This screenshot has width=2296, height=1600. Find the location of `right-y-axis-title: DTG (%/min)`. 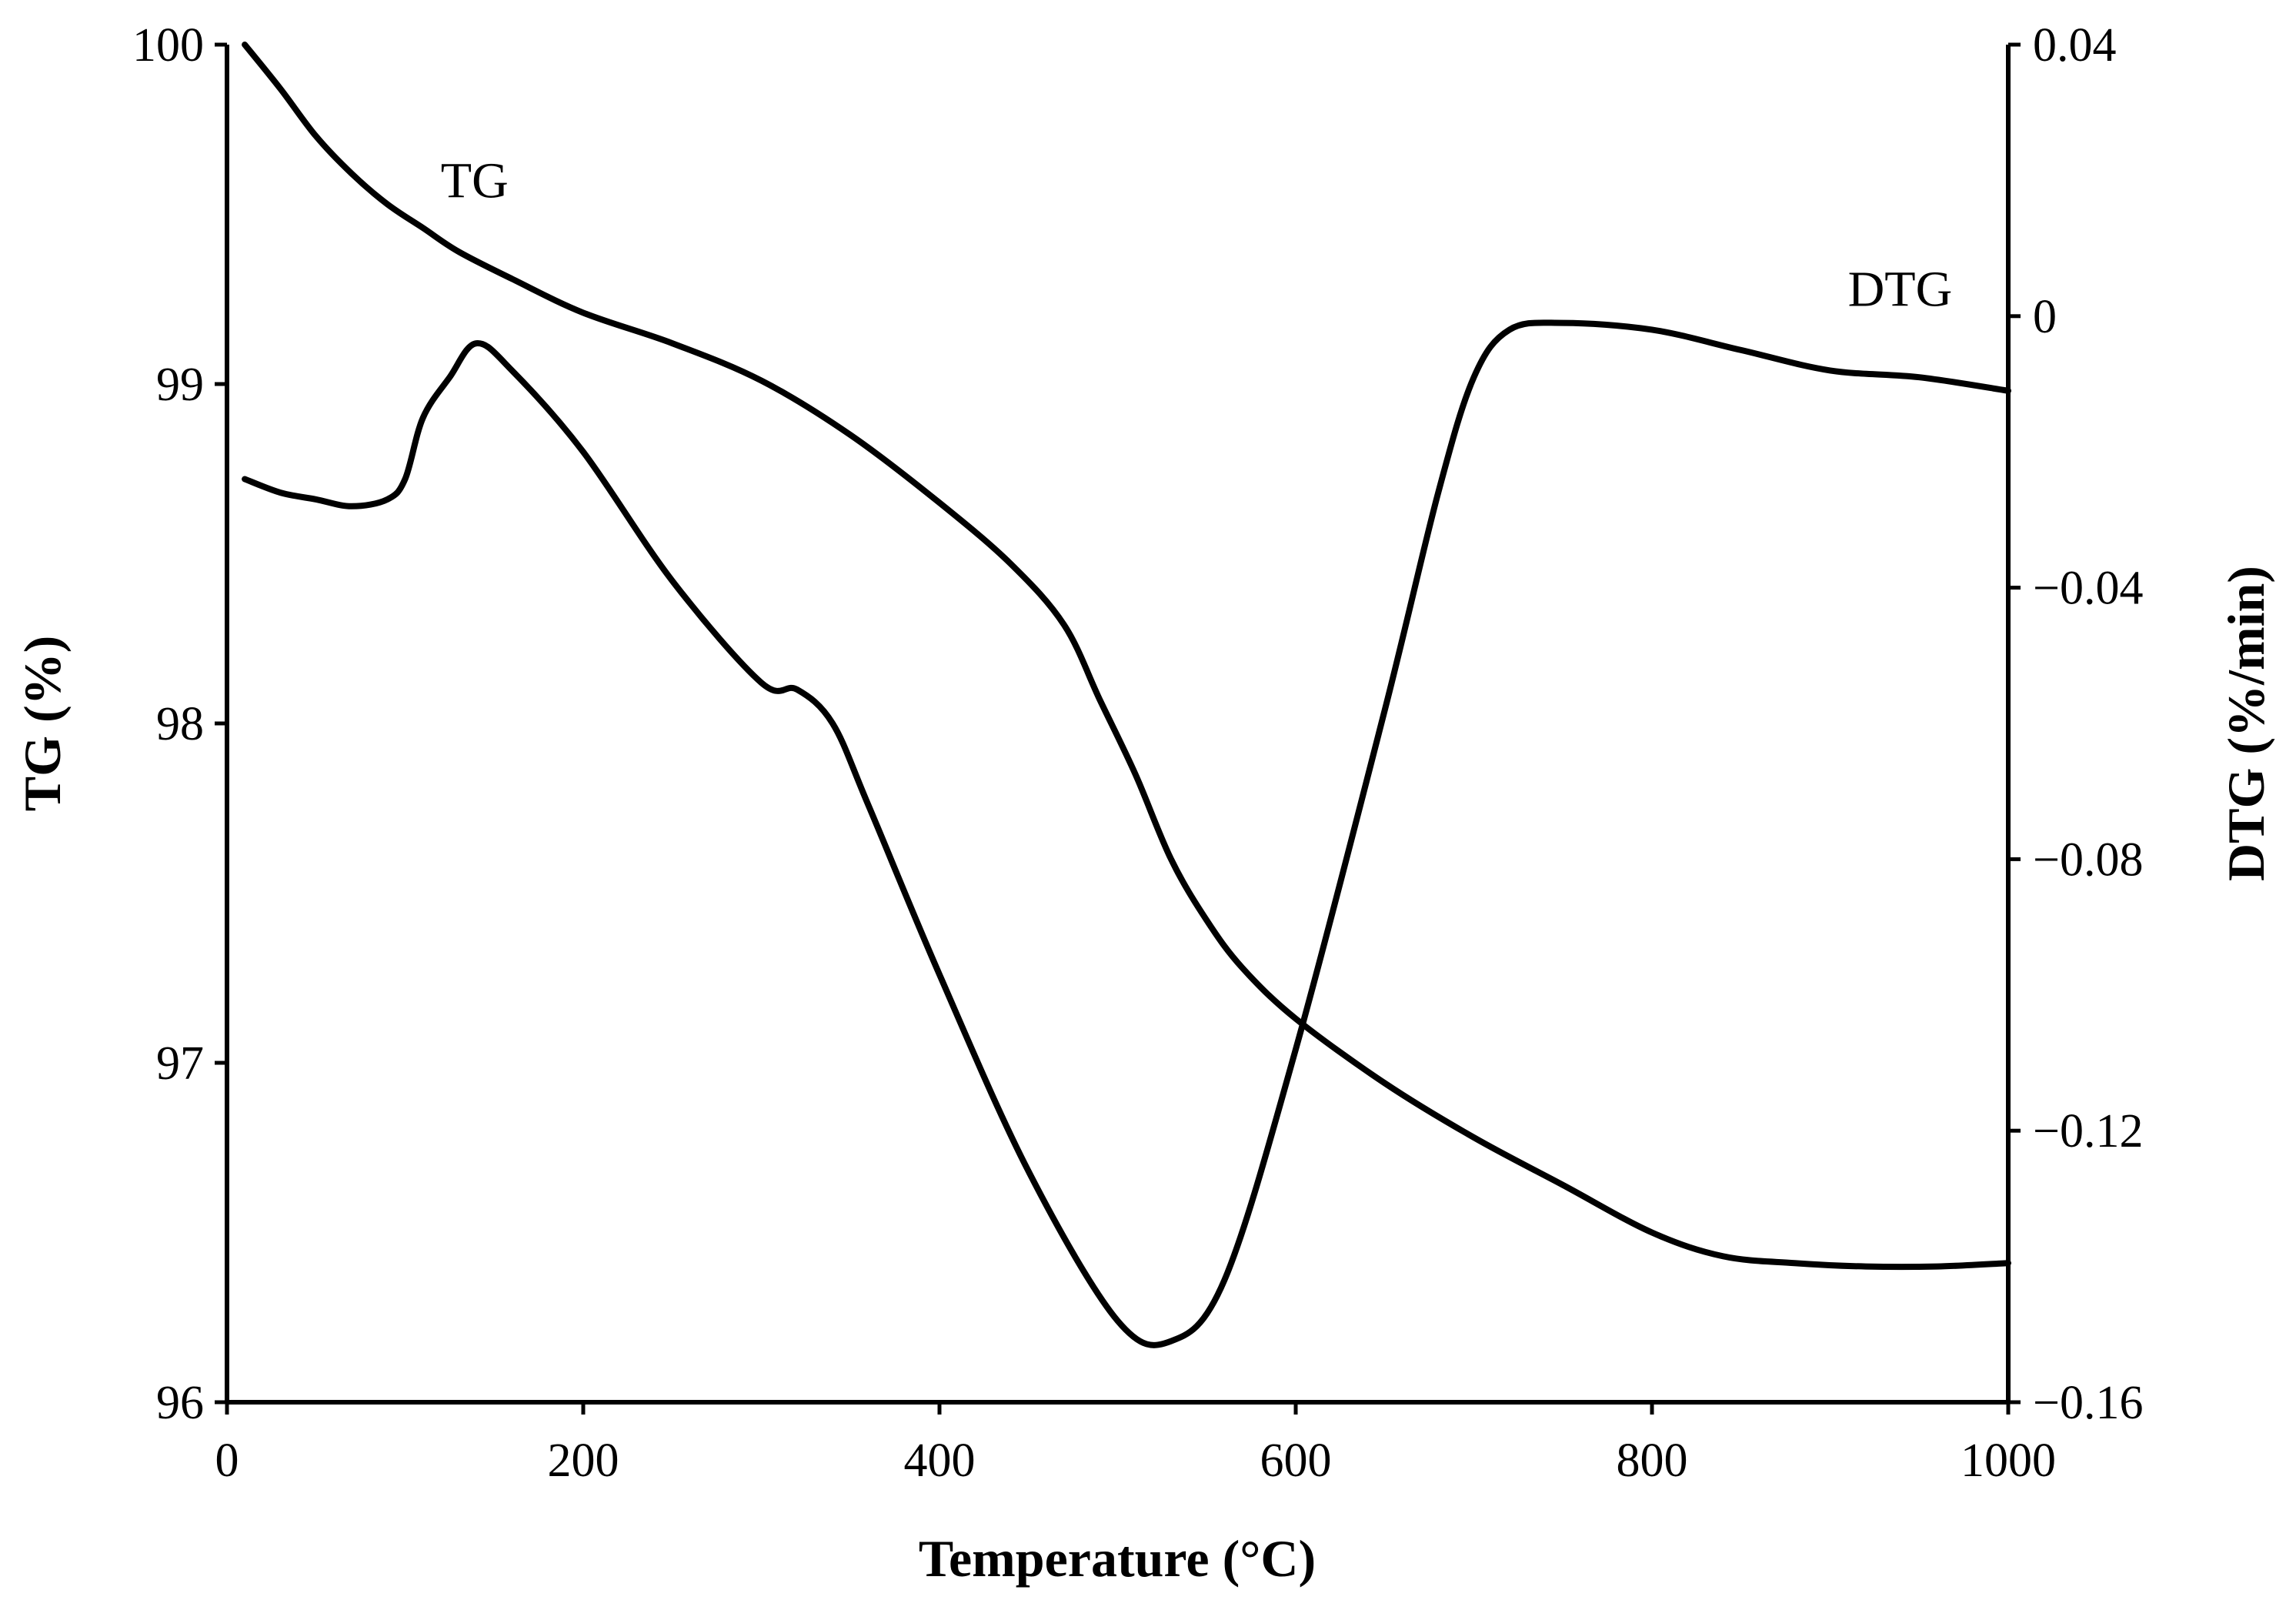

right-y-axis-title: DTG (%/min) is located at coordinates (2246, 723).